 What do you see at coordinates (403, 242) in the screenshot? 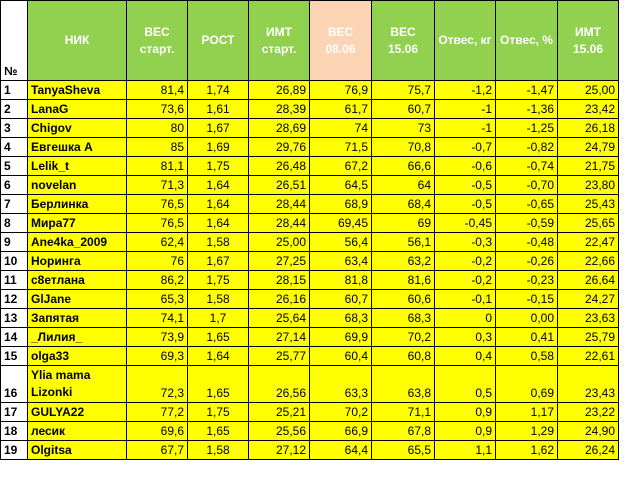
I see `weight-1506-cell: 56,1` at bounding box center [403, 242].